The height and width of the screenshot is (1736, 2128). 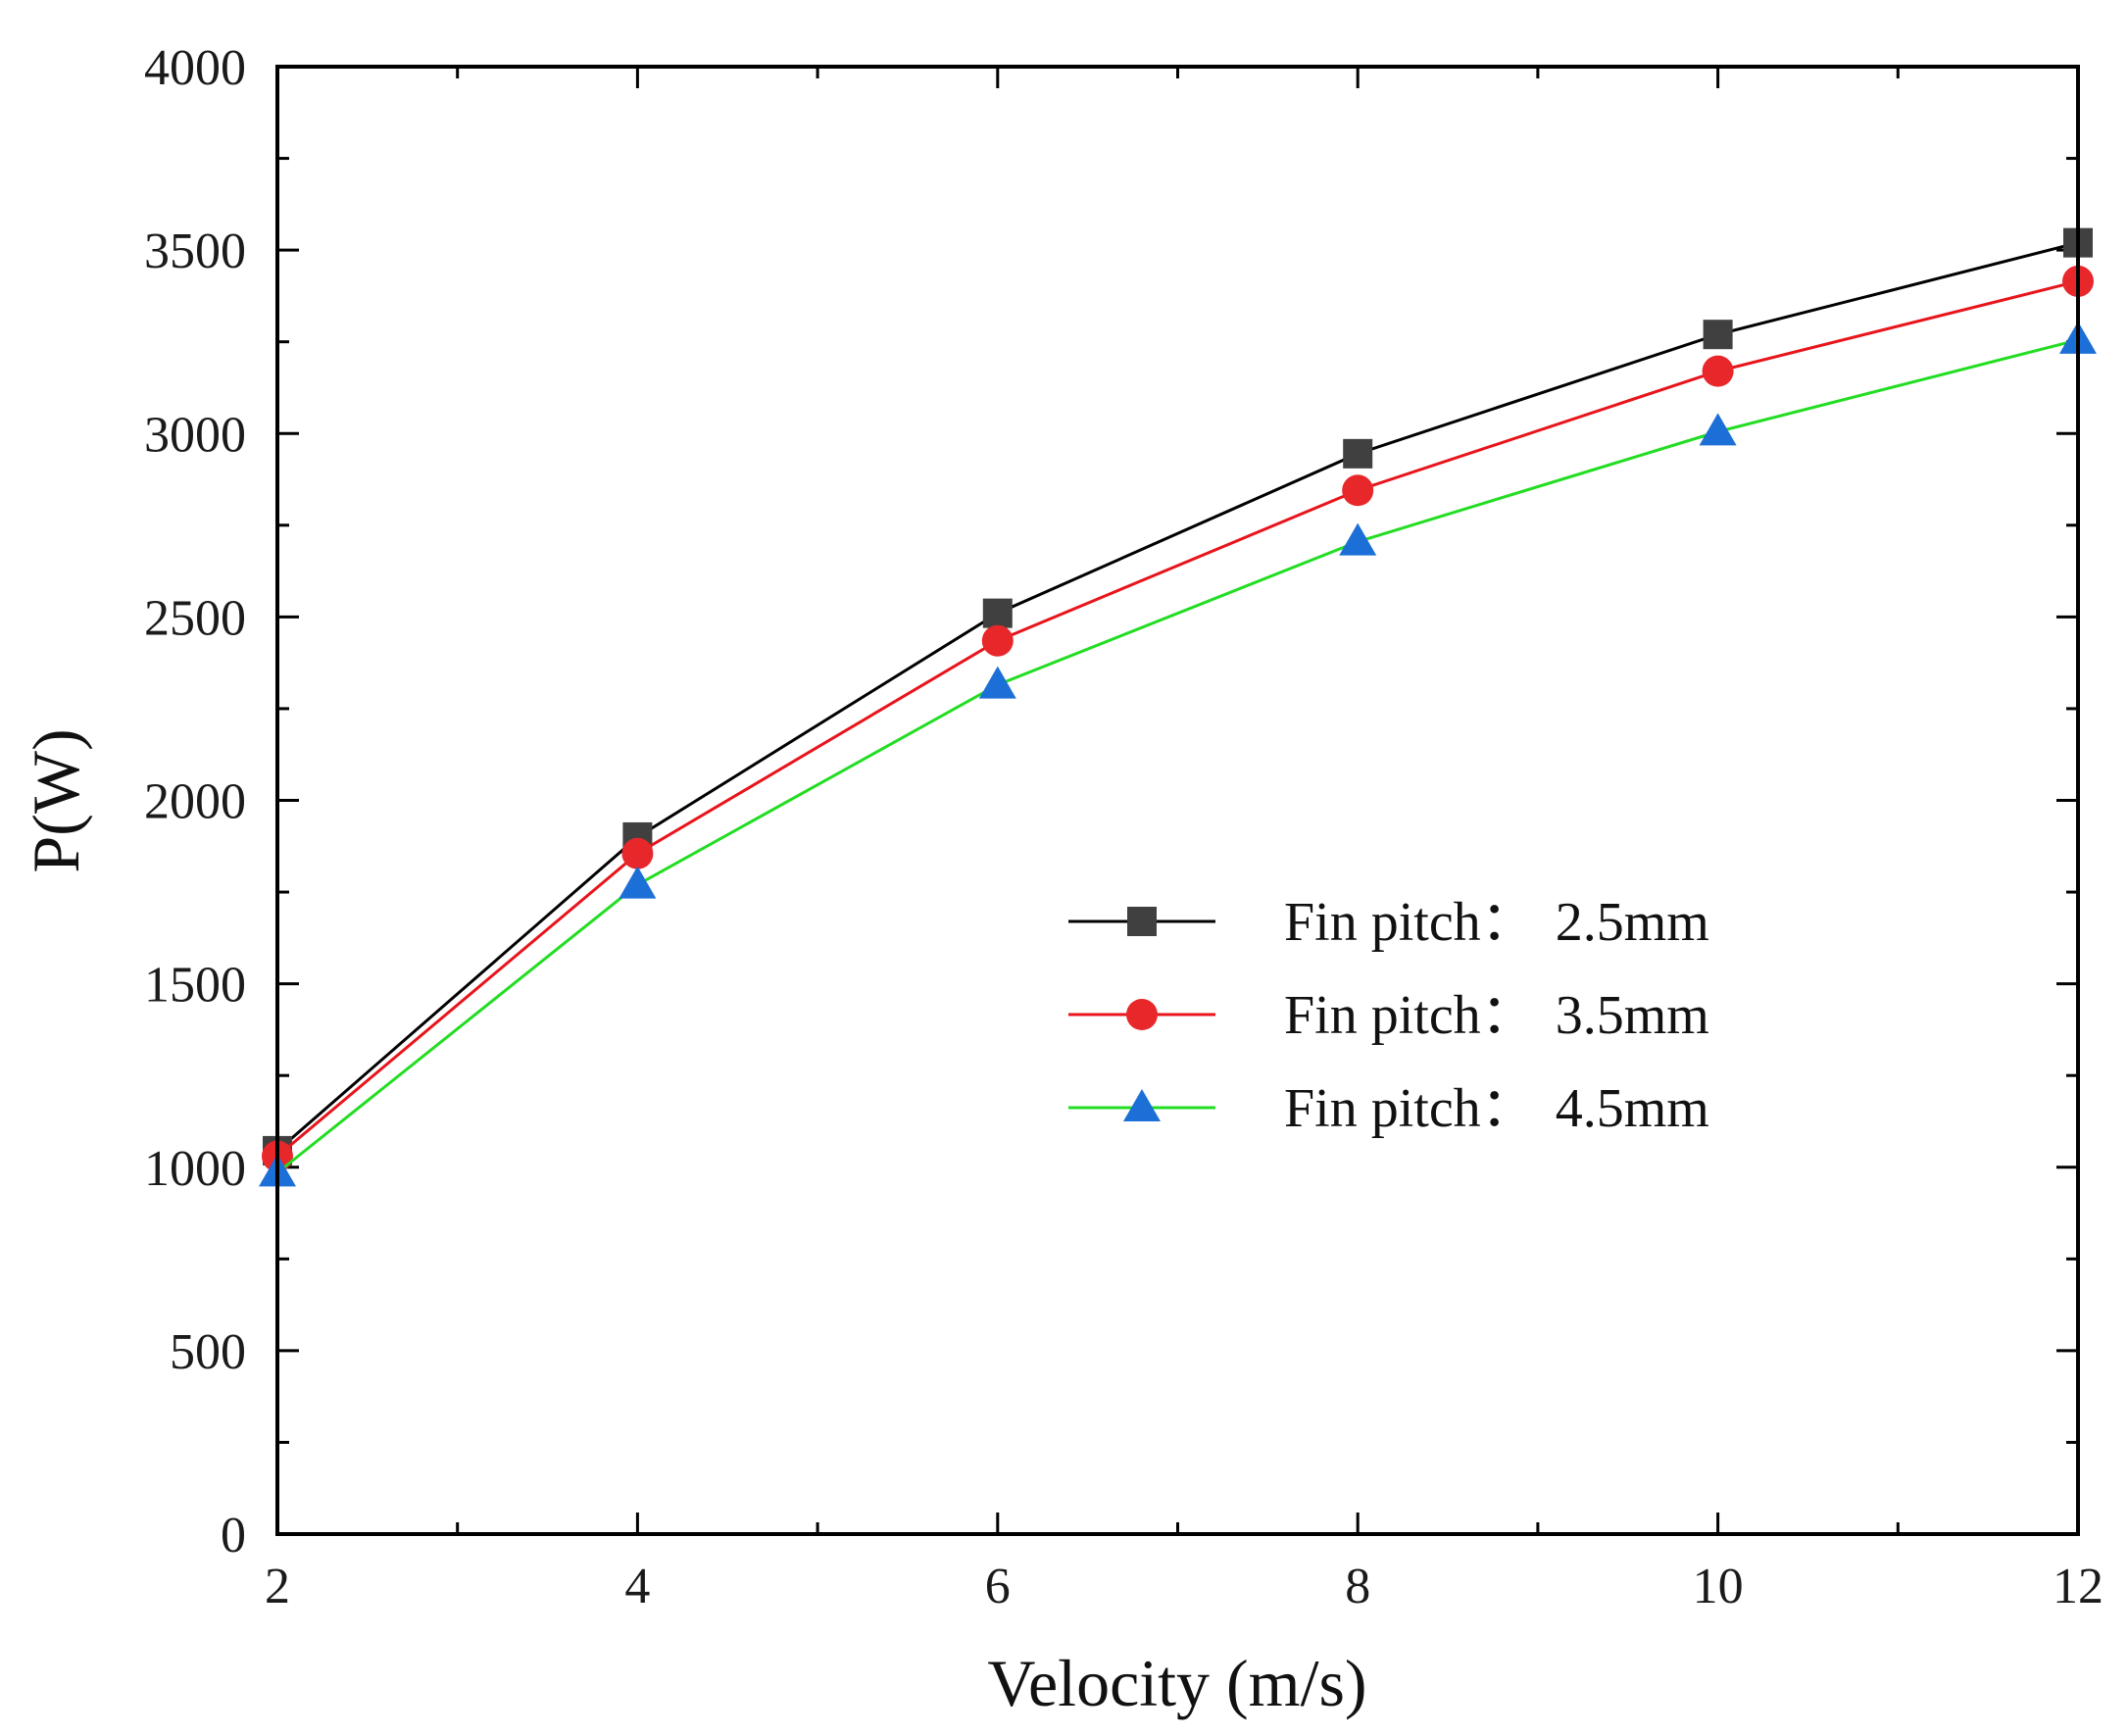 What do you see at coordinates (195, 618) in the screenshot?
I see `y-tick-label: 2500` at bounding box center [195, 618].